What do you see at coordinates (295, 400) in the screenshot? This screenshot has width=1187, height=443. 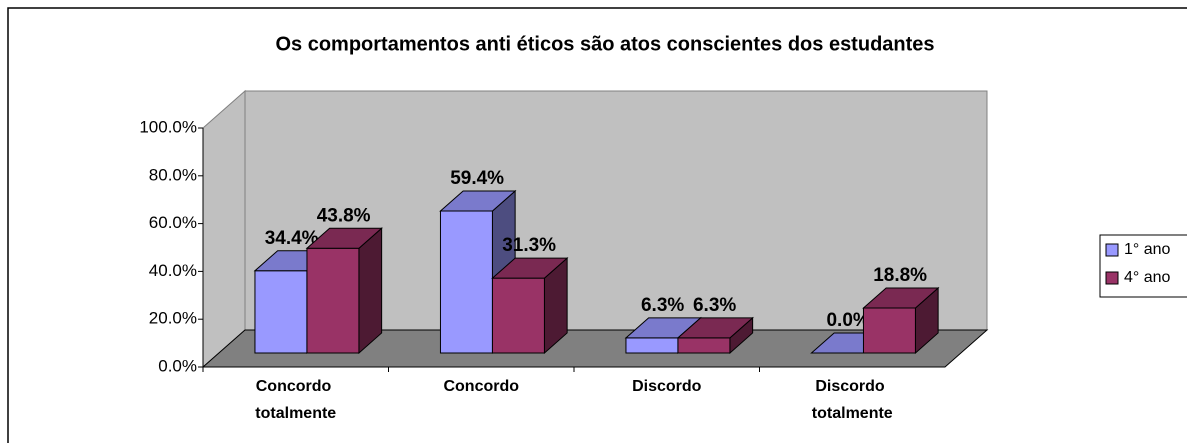 I see `x-tick-label: Concordo totalmente` at bounding box center [295, 400].